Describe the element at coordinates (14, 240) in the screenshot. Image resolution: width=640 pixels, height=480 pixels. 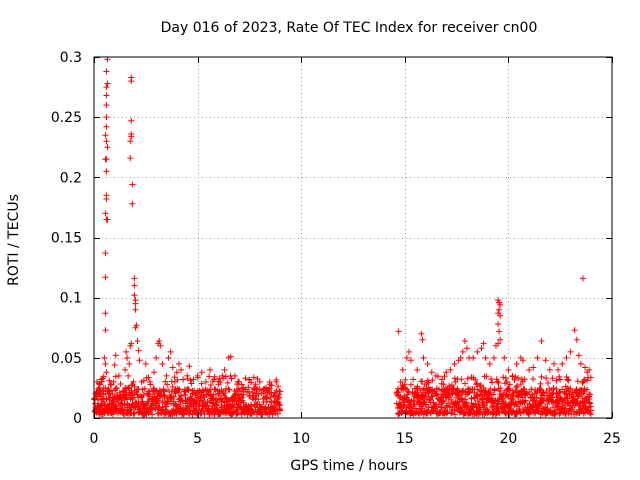
I see `y-axis-label: ROTI / TECUs` at that location.